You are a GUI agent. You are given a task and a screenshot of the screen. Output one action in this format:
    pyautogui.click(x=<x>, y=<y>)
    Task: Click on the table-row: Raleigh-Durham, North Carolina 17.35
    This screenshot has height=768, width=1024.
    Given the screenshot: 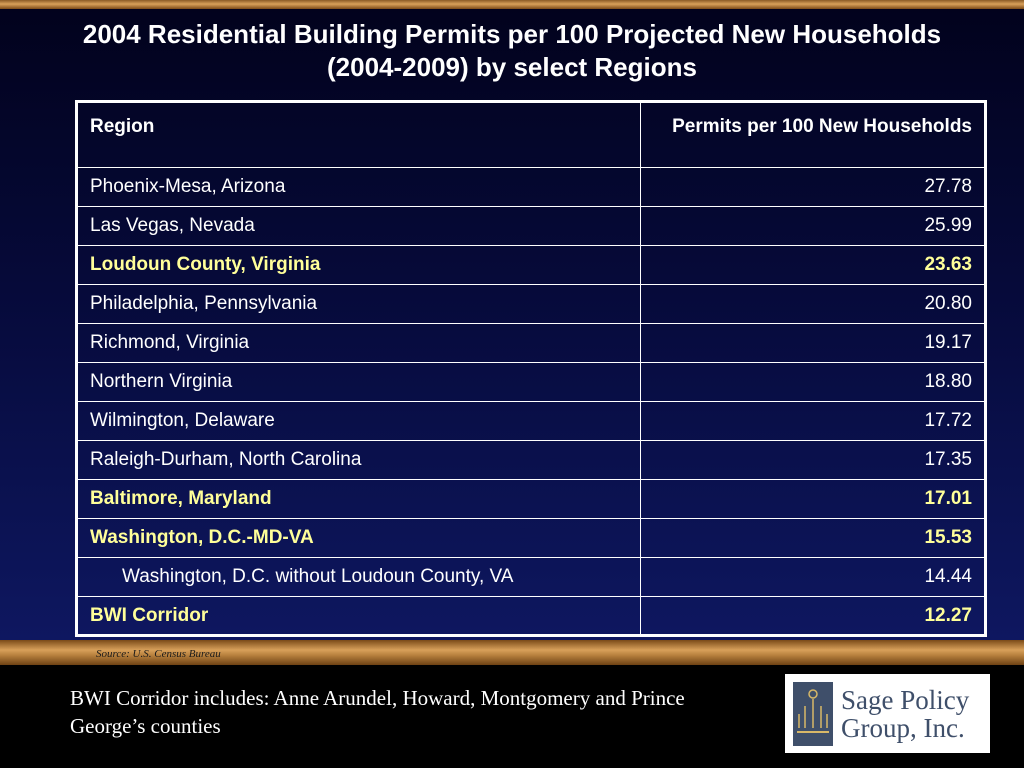 What is the action you would take?
    pyautogui.click(x=531, y=460)
    